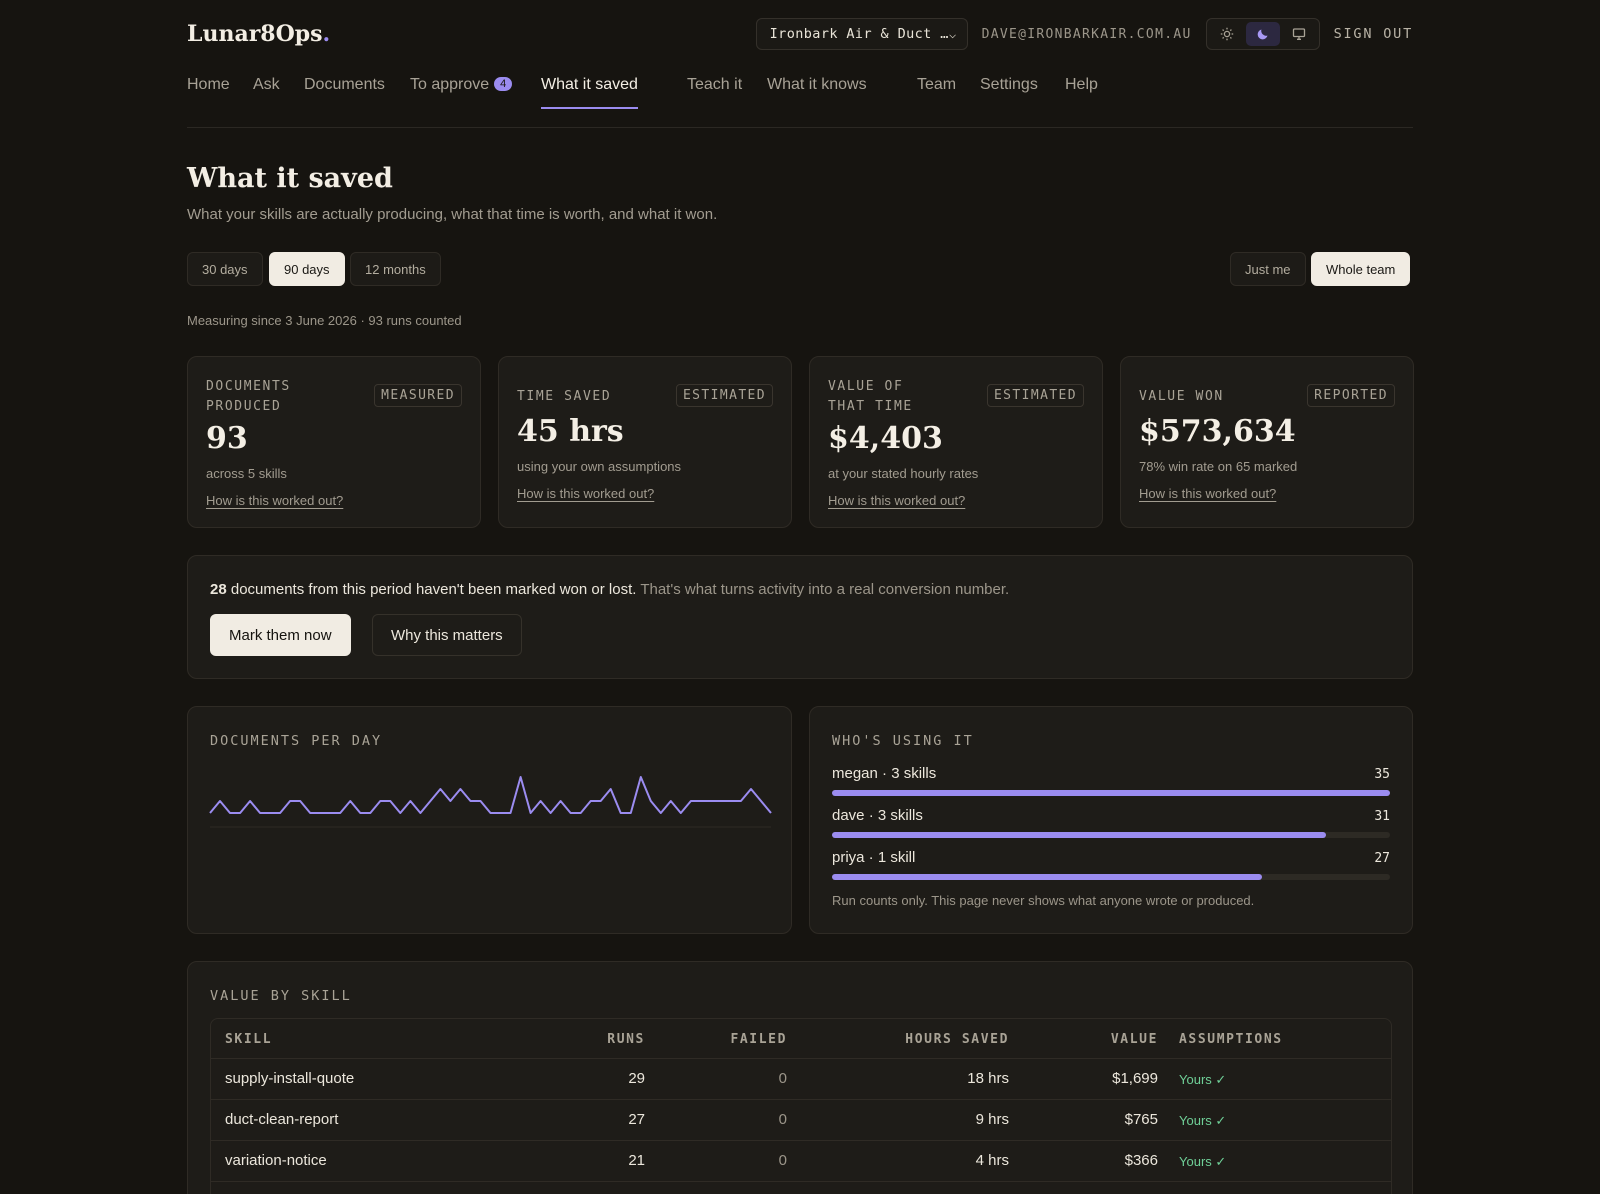 This screenshot has height=1194, width=1600. What do you see at coordinates (570, 431) in the screenshot?
I see `stat-value: 45 hrs` at bounding box center [570, 431].